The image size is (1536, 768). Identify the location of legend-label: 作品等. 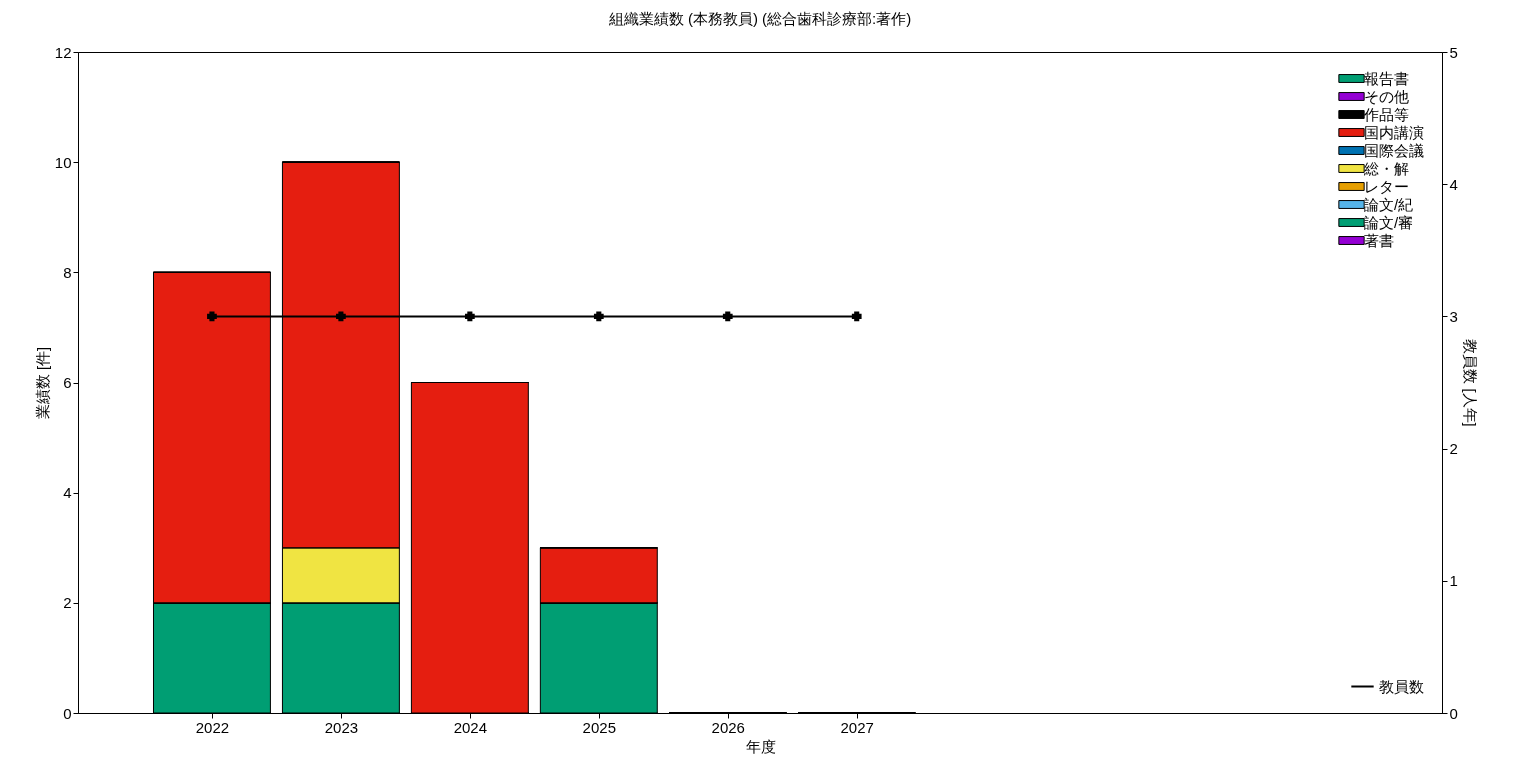
(1386, 114).